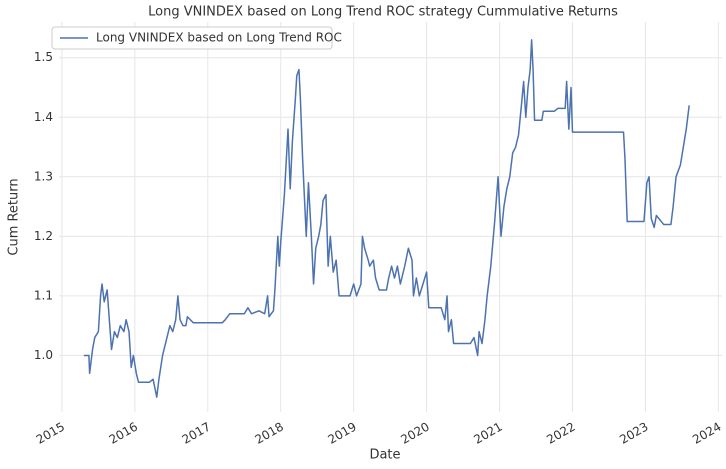  What do you see at coordinates (384, 455) in the screenshot?
I see `x-axis-label: Date` at bounding box center [384, 455].